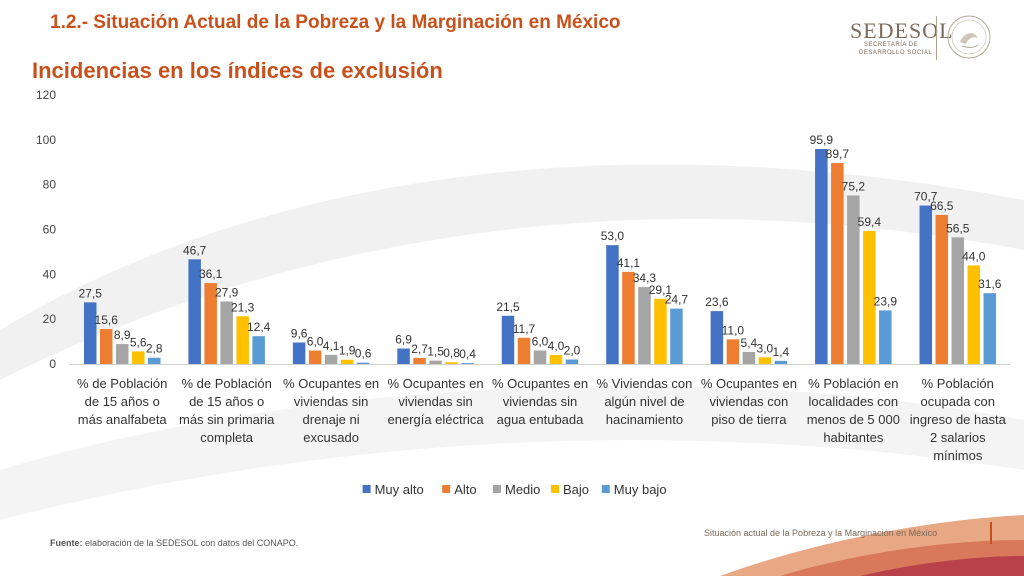 The width and height of the screenshot is (1024, 576). Describe the element at coordinates (465, 489) in the screenshot. I see `legend-label: Alto` at that location.